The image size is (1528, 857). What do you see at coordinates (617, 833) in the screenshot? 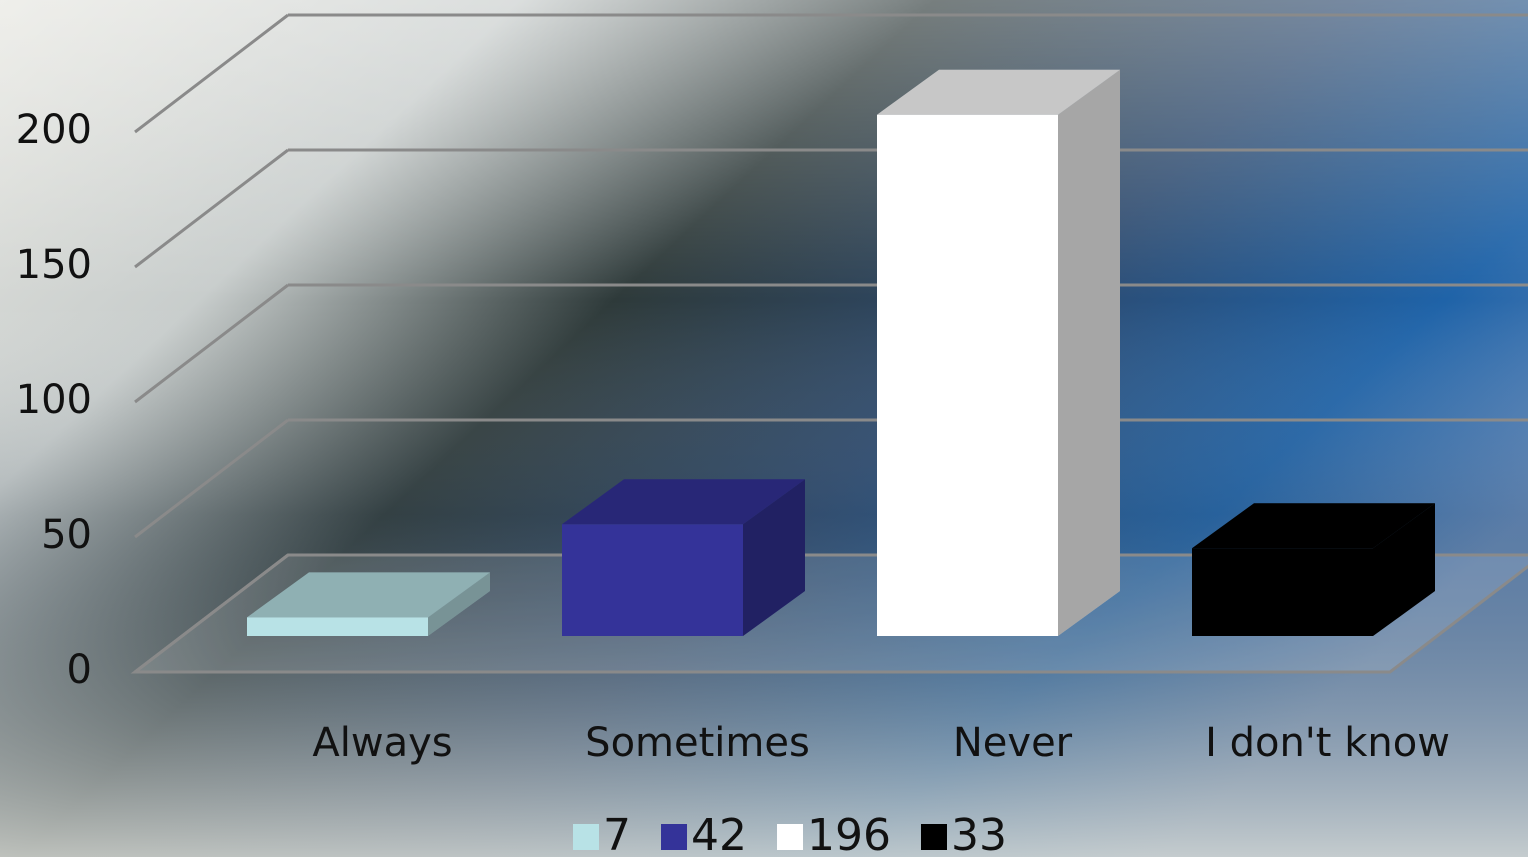
I see `legend-label: 7` at bounding box center [617, 833].